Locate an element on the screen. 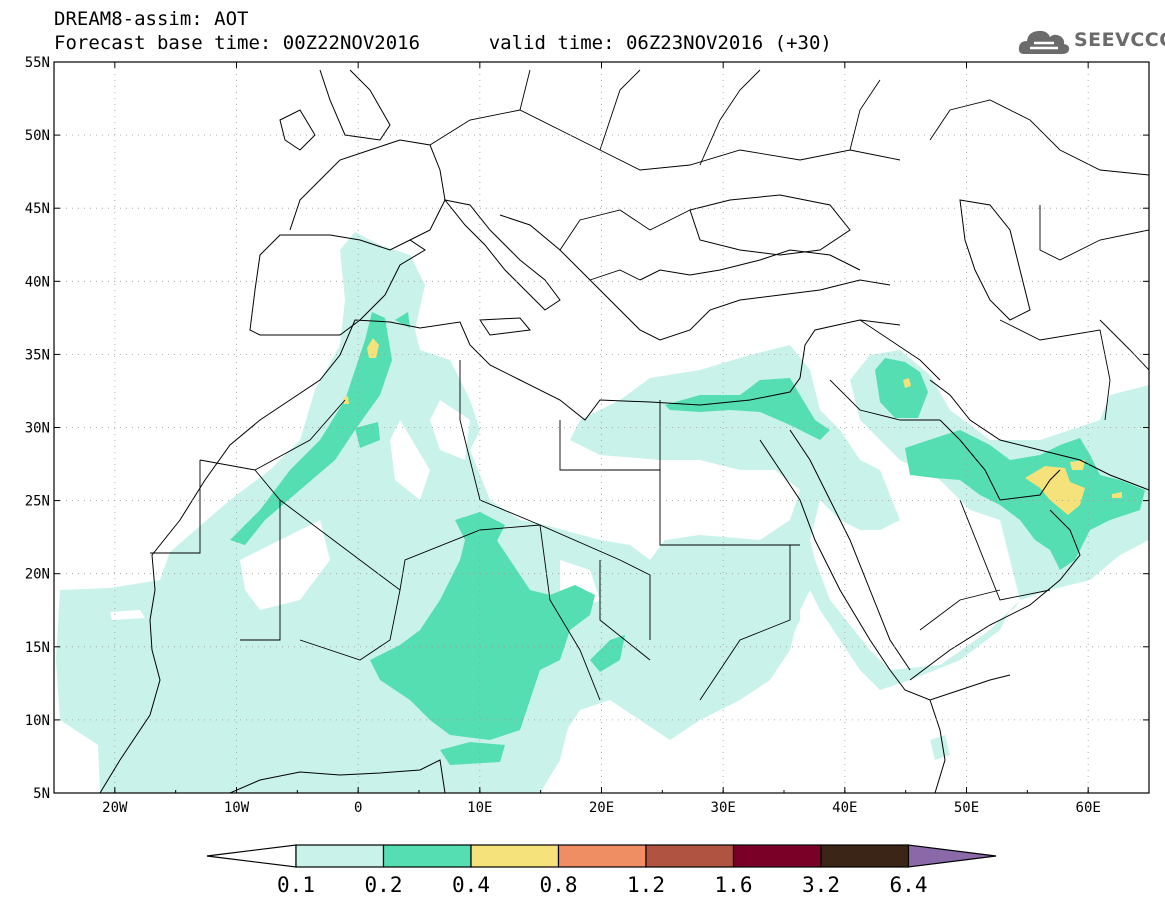 The image size is (1165, 905). lon-tick-label: 40E is located at coordinates (844, 808).